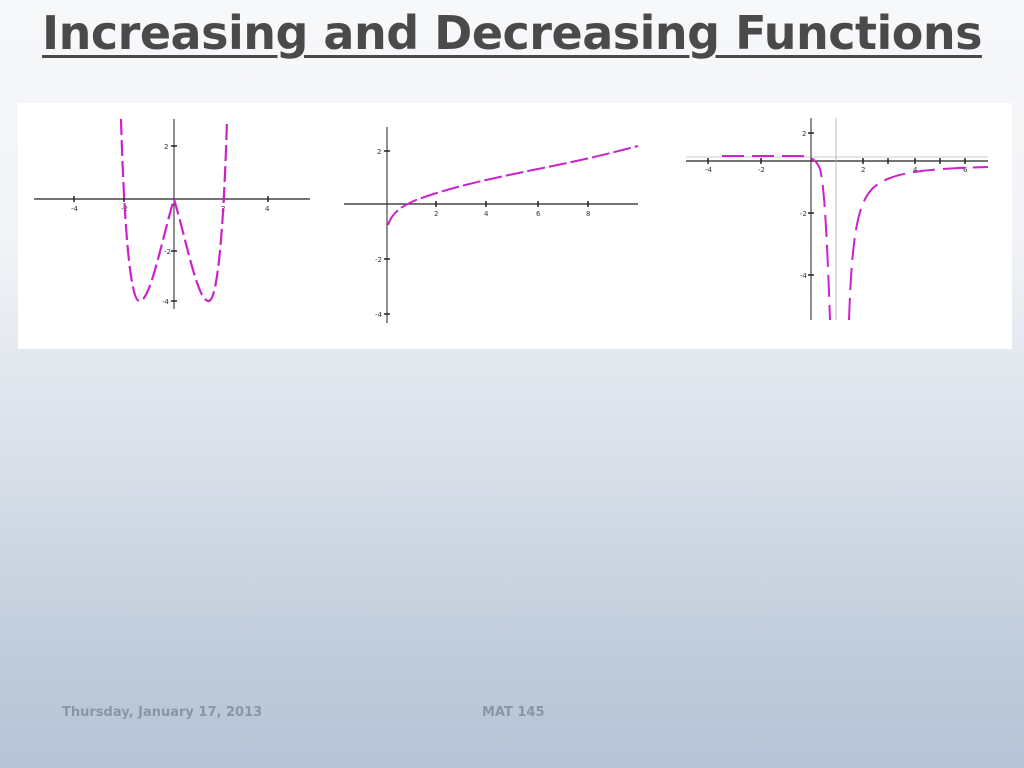 This screenshot has width=1024, height=768. I want to click on graph2-xtick-2: 6, so click(538, 214).